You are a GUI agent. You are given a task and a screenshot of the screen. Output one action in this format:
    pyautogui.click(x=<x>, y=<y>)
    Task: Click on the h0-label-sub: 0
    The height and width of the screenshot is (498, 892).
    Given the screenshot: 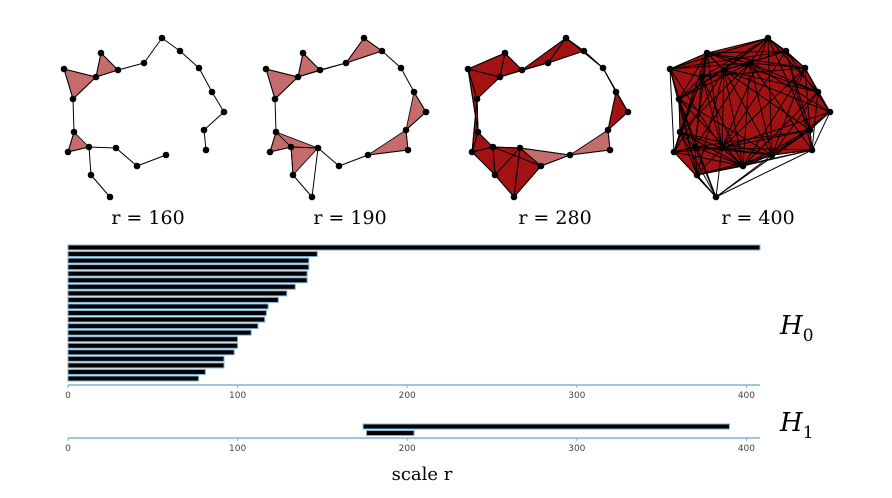 What is the action you would take?
    pyautogui.click(x=808, y=336)
    